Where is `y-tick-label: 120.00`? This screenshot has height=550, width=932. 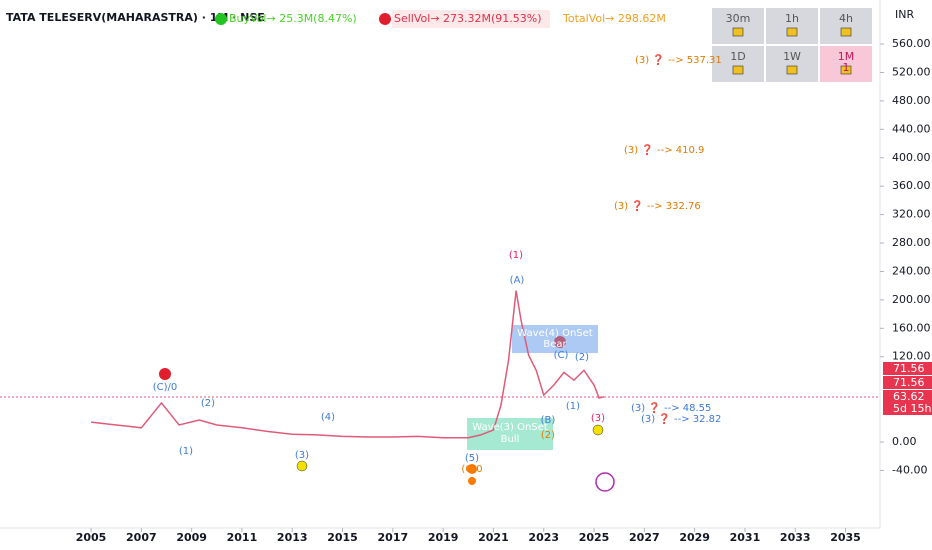 y-tick-label: 120.00 is located at coordinates (911, 356).